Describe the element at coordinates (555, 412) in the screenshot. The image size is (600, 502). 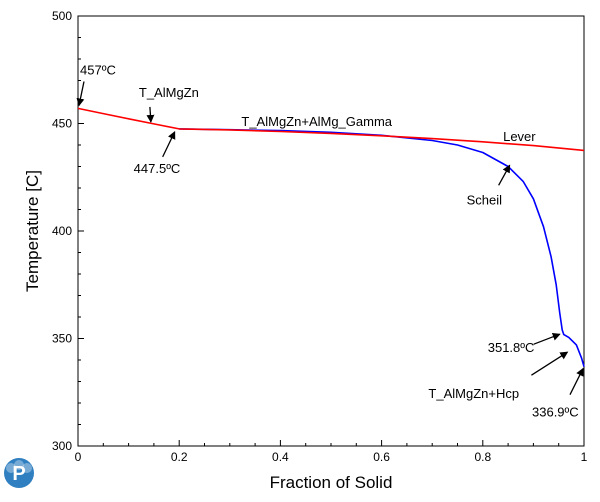
I see `annotation-label: 336.9ºC` at that location.